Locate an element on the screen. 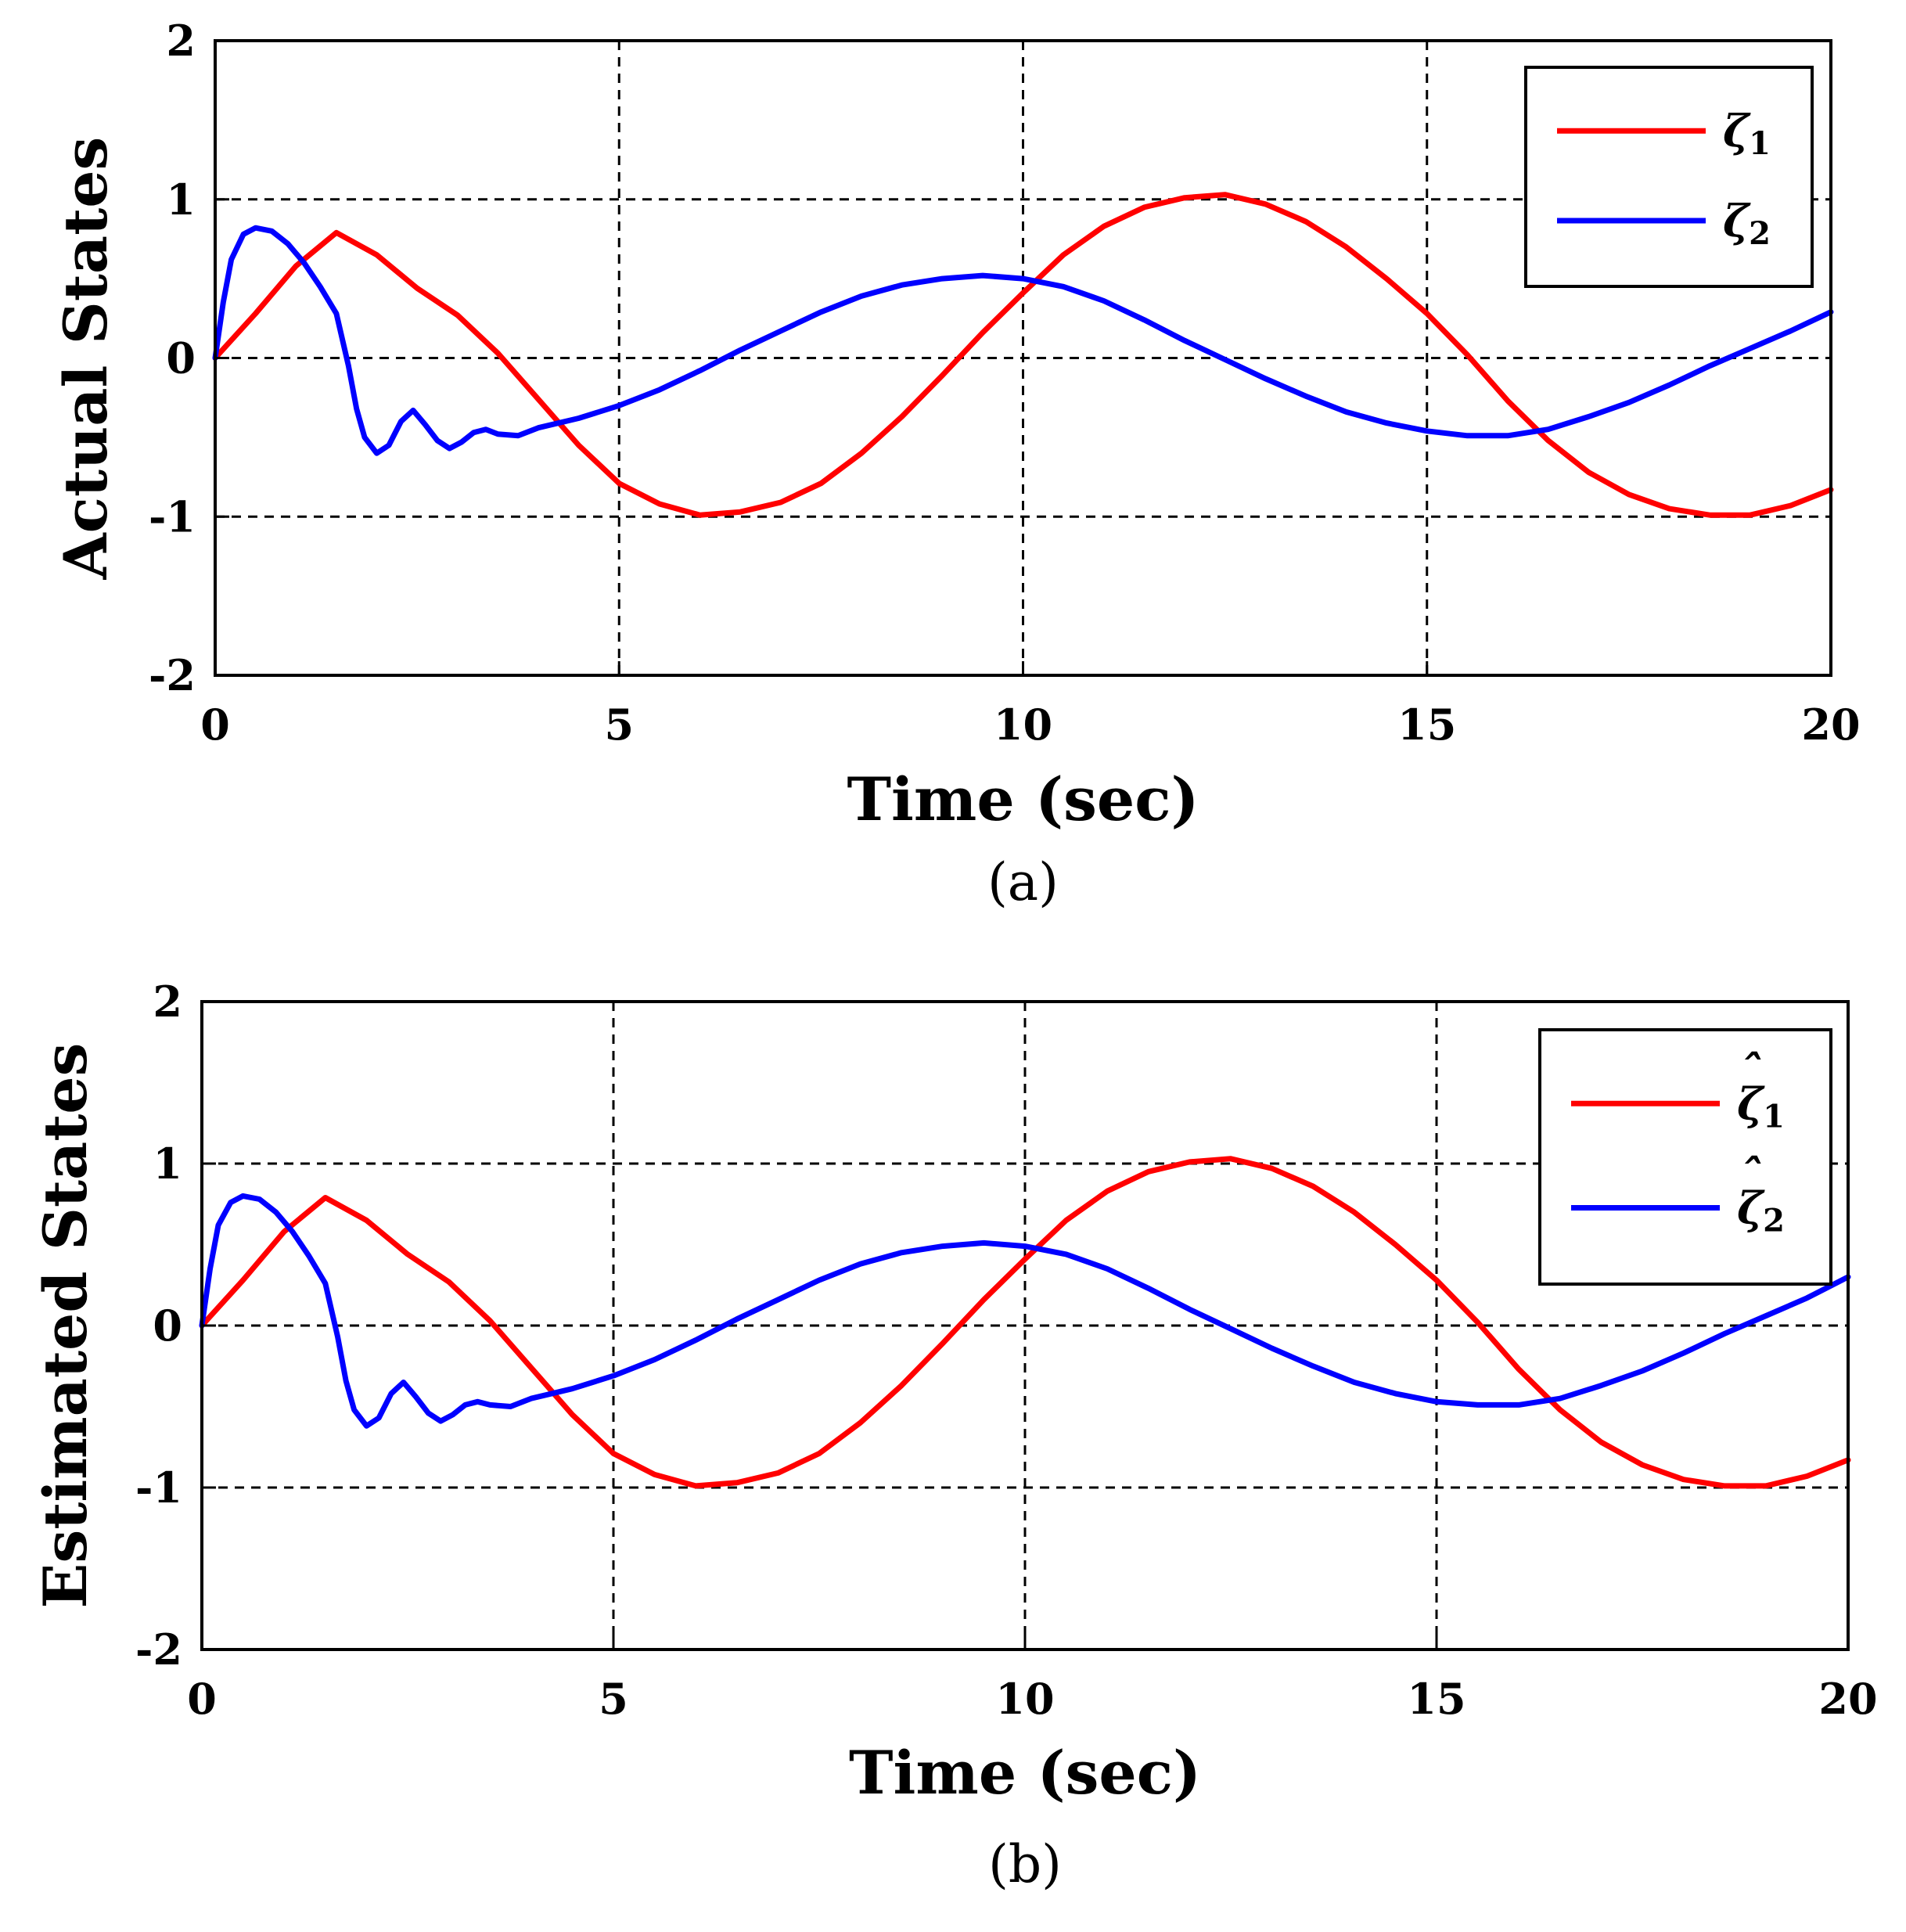 The height and width of the screenshot is (1932, 1906). y-axis-label: Estimated States is located at coordinates (65, 1326).